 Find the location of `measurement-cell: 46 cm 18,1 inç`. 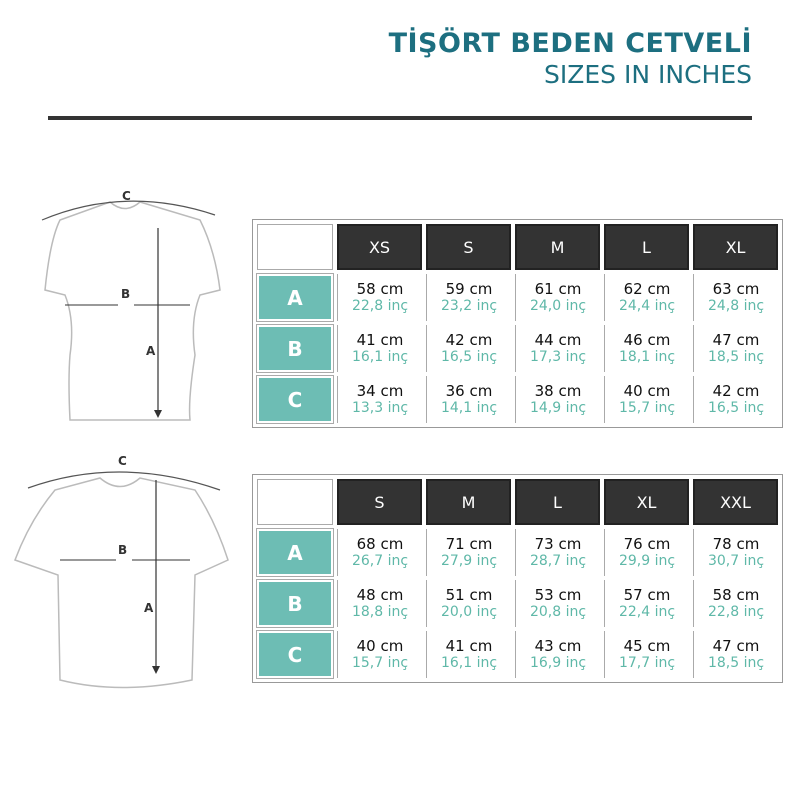

measurement-cell: 46 cm 18,1 inç is located at coordinates (646, 348).